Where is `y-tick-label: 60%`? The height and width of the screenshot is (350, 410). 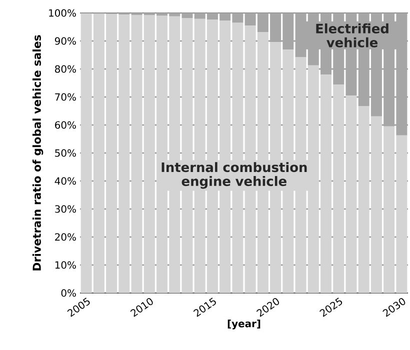
y-tick-label: 60% is located at coordinates (65, 125).